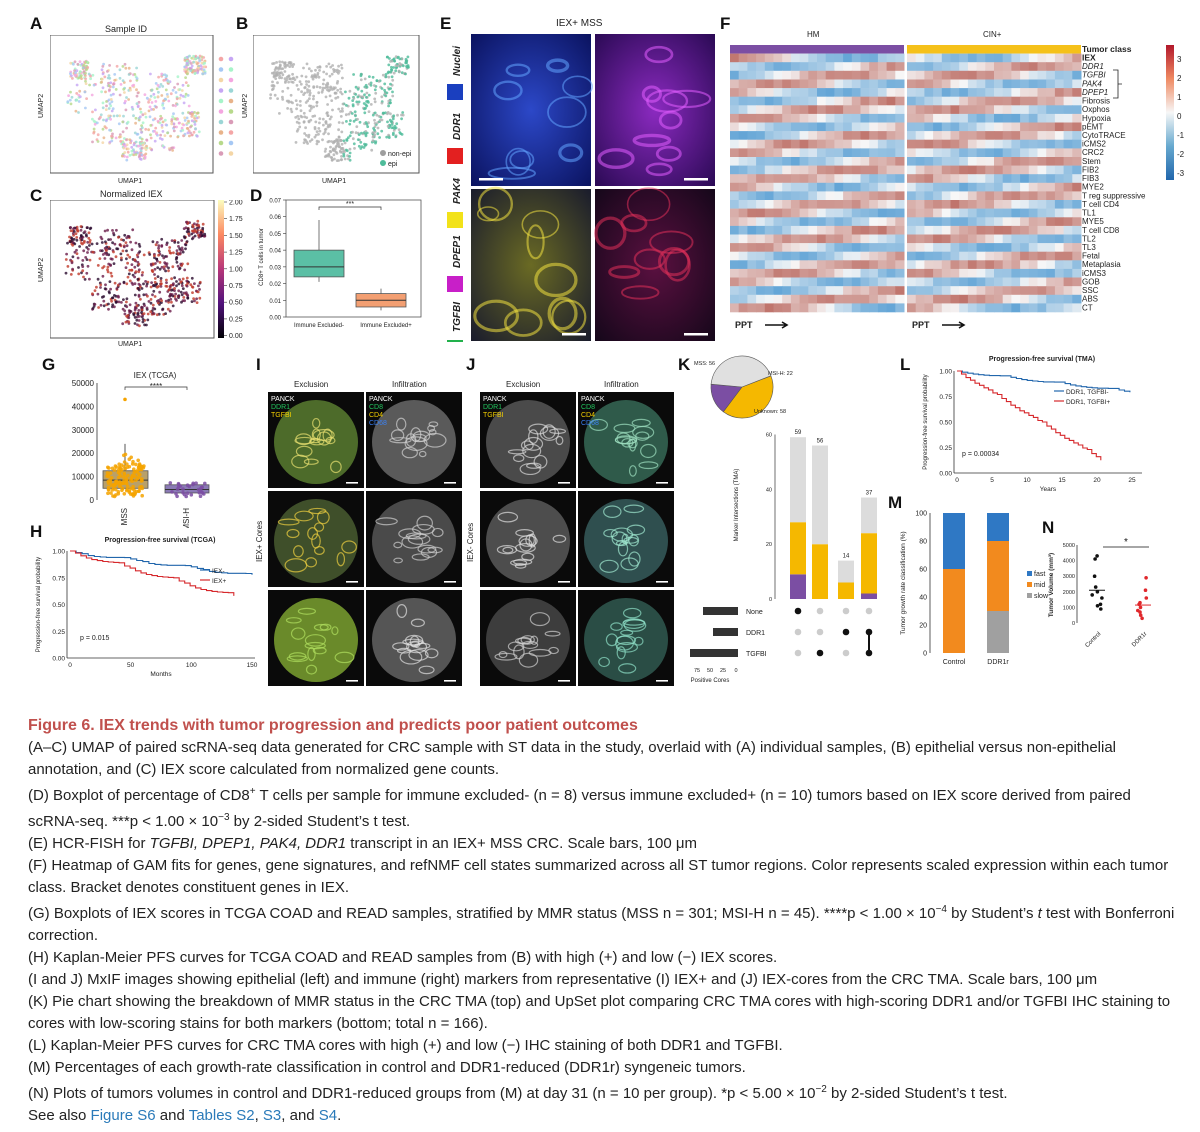  What do you see at coordinates (328, 1115) in the screenshot?
I see `link-table-s4: S4` at bounding box center [328, 1115].